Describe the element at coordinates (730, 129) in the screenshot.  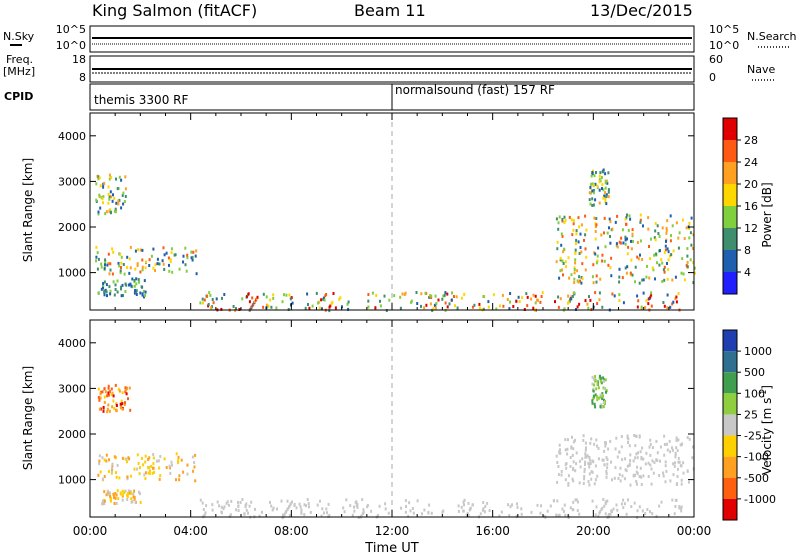
I see `power-colorbar-band` at that location.